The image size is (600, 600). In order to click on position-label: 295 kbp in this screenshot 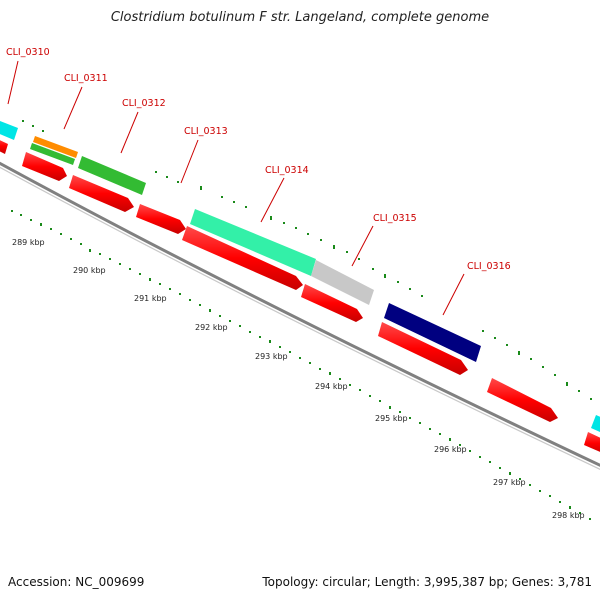, I will do `click(391, 418)`.